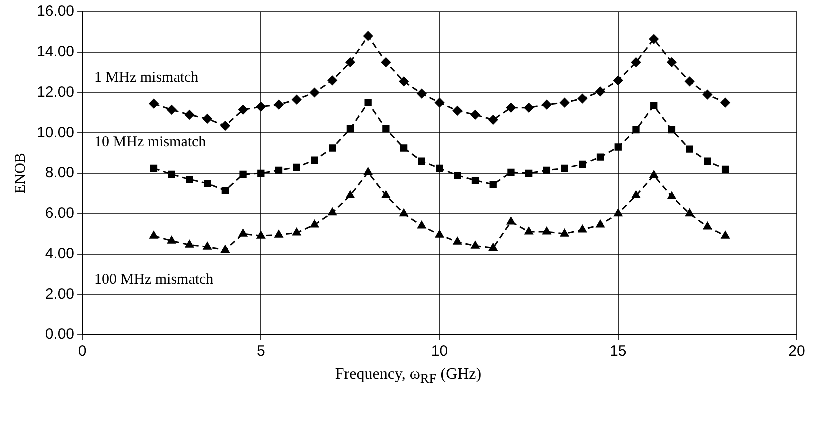  Describe the element at coordinates (55, 133) in the screenshot. I see `y-tick-label: 10.00` at that location.